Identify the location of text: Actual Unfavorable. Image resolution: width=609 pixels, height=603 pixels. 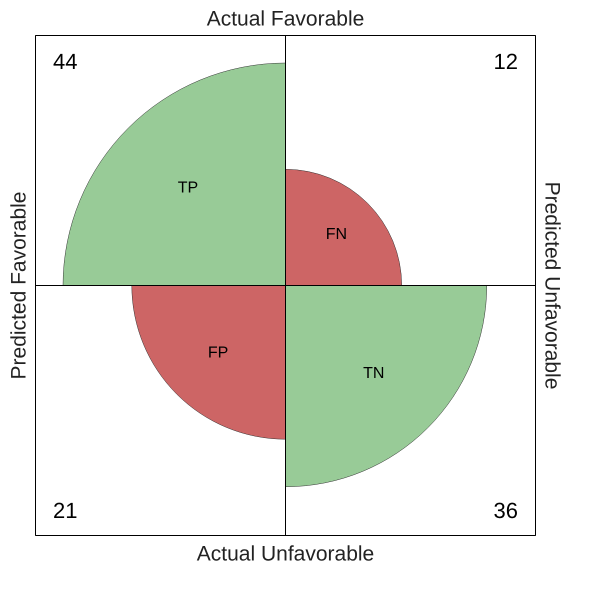
(285, 554).